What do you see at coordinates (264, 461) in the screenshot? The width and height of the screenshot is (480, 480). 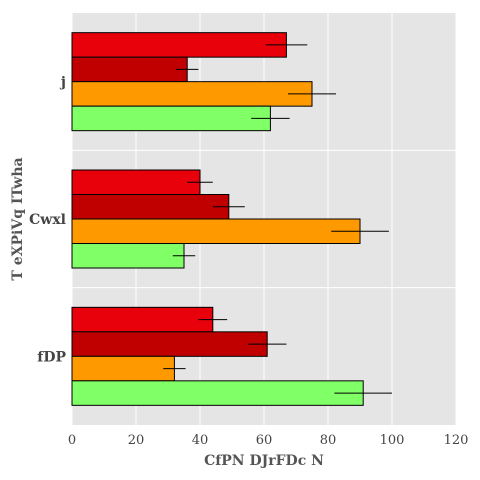 I see `x-axis-title: CfPN DJrFDc N` at bounding box center [264, 461].